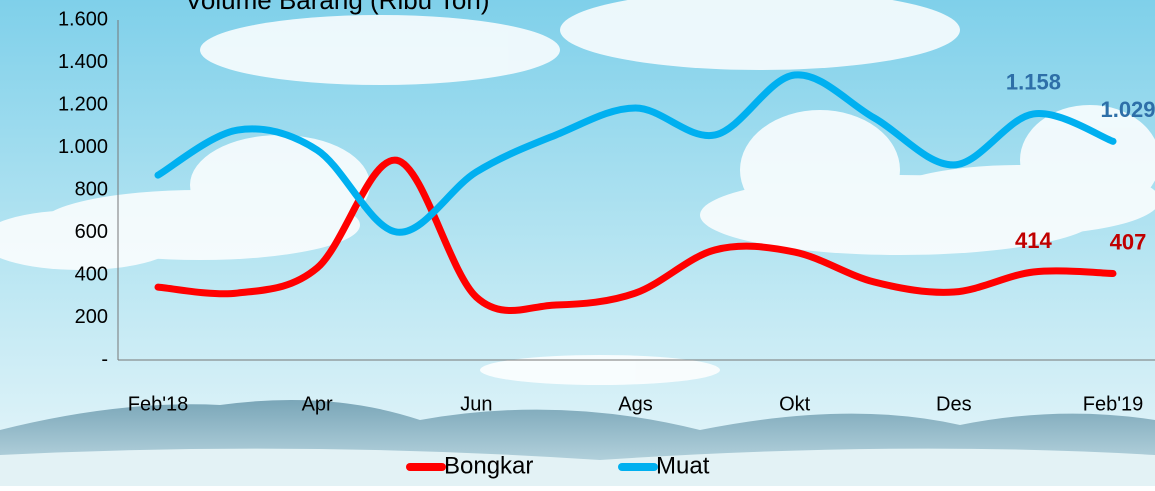  I want to click on x-tick-label: Feb'19, so click(1113, 404).